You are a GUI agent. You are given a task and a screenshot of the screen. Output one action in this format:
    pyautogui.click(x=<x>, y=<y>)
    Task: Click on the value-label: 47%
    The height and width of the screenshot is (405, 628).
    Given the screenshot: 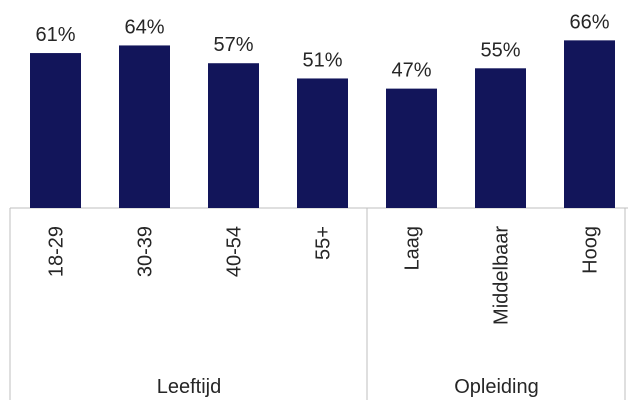 What is the action you would take?
    pyautogui.click(x=411, y=71)
    